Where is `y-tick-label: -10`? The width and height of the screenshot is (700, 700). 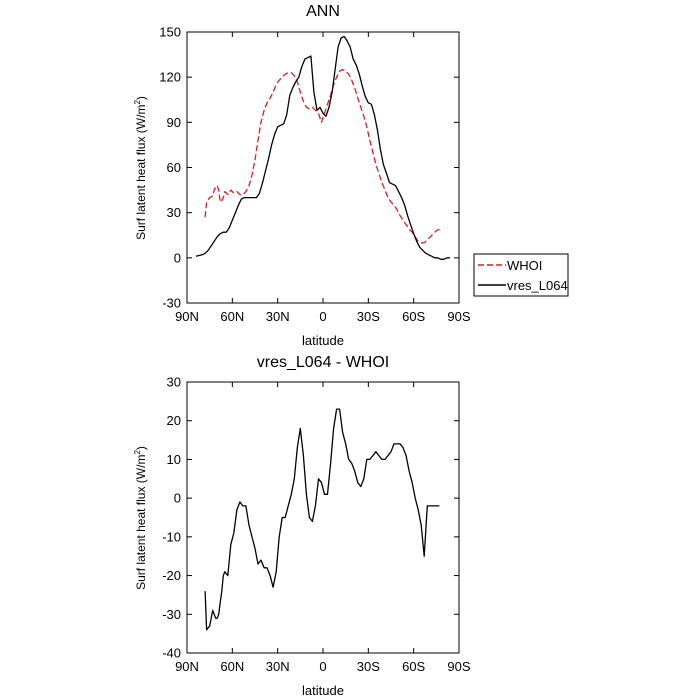 y-tick-label: -10 is located at coordinates (171, 536).